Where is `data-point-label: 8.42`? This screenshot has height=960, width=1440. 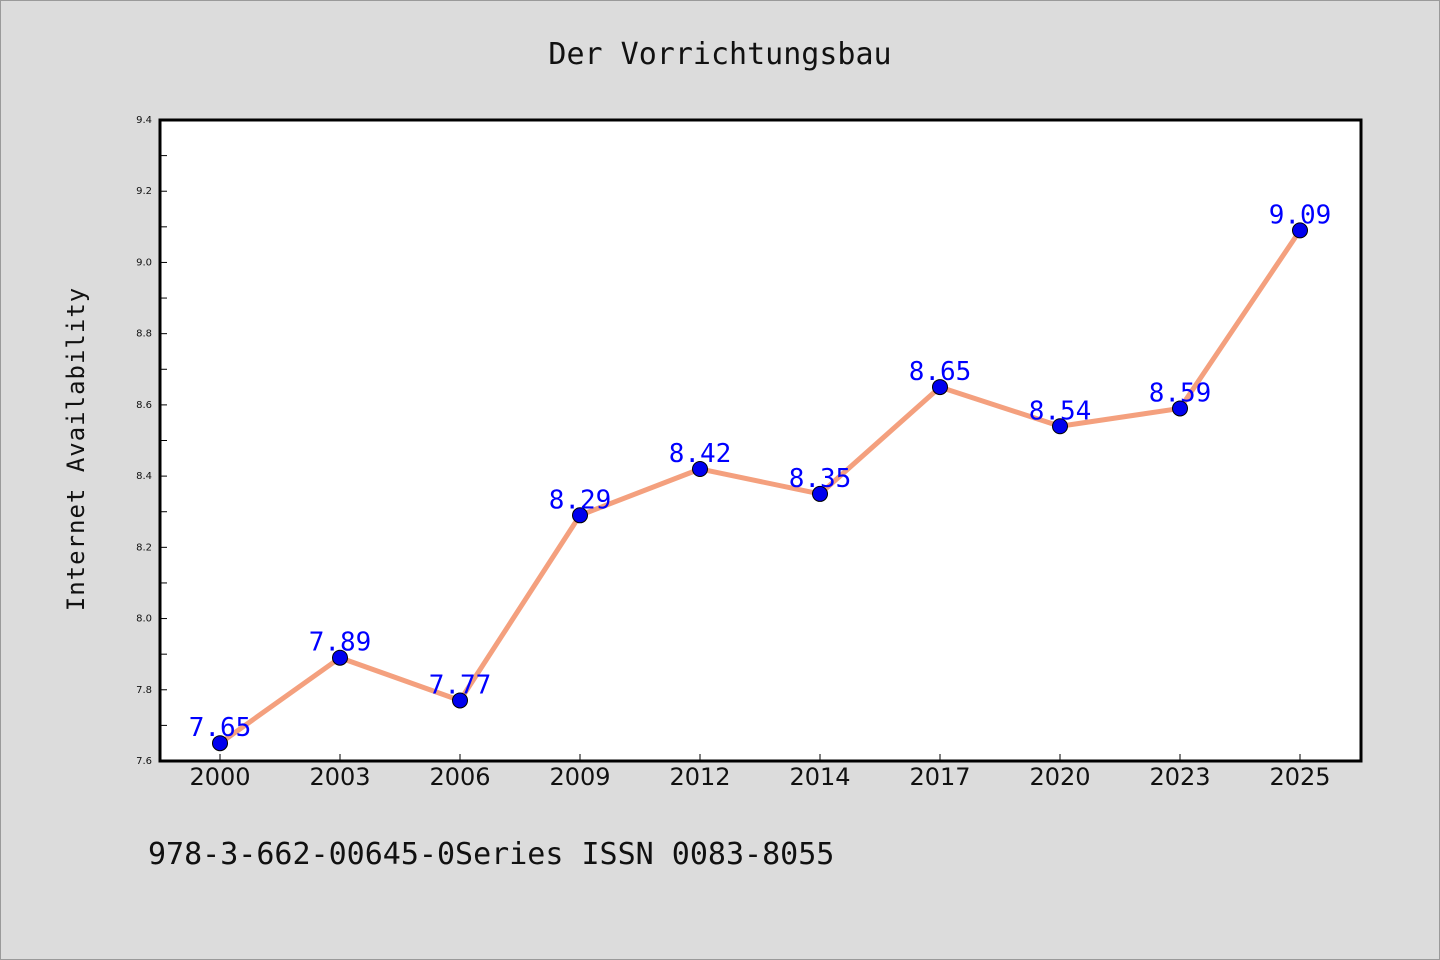
data-point-label: 8.42 is located at coordinates (700, 454).